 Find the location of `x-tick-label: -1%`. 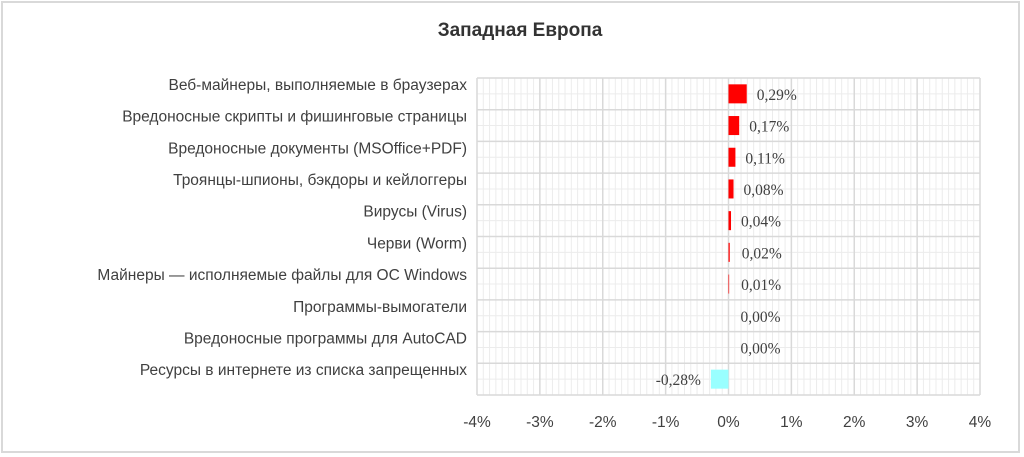

x-tick-label: -1% is located at coordinates (666, 422).